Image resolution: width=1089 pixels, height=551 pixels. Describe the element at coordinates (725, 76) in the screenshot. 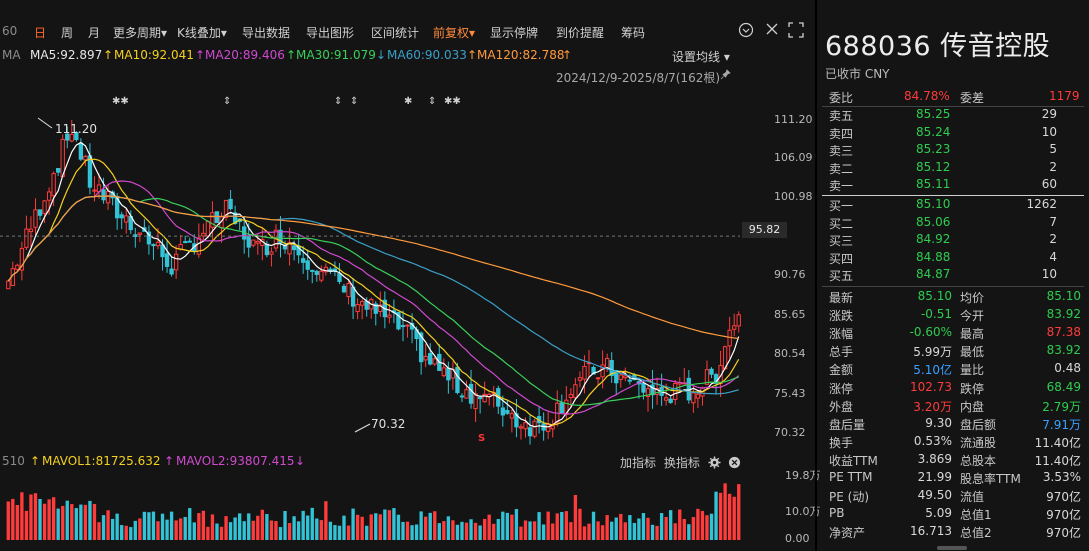

I see `pin-icon` at that location.